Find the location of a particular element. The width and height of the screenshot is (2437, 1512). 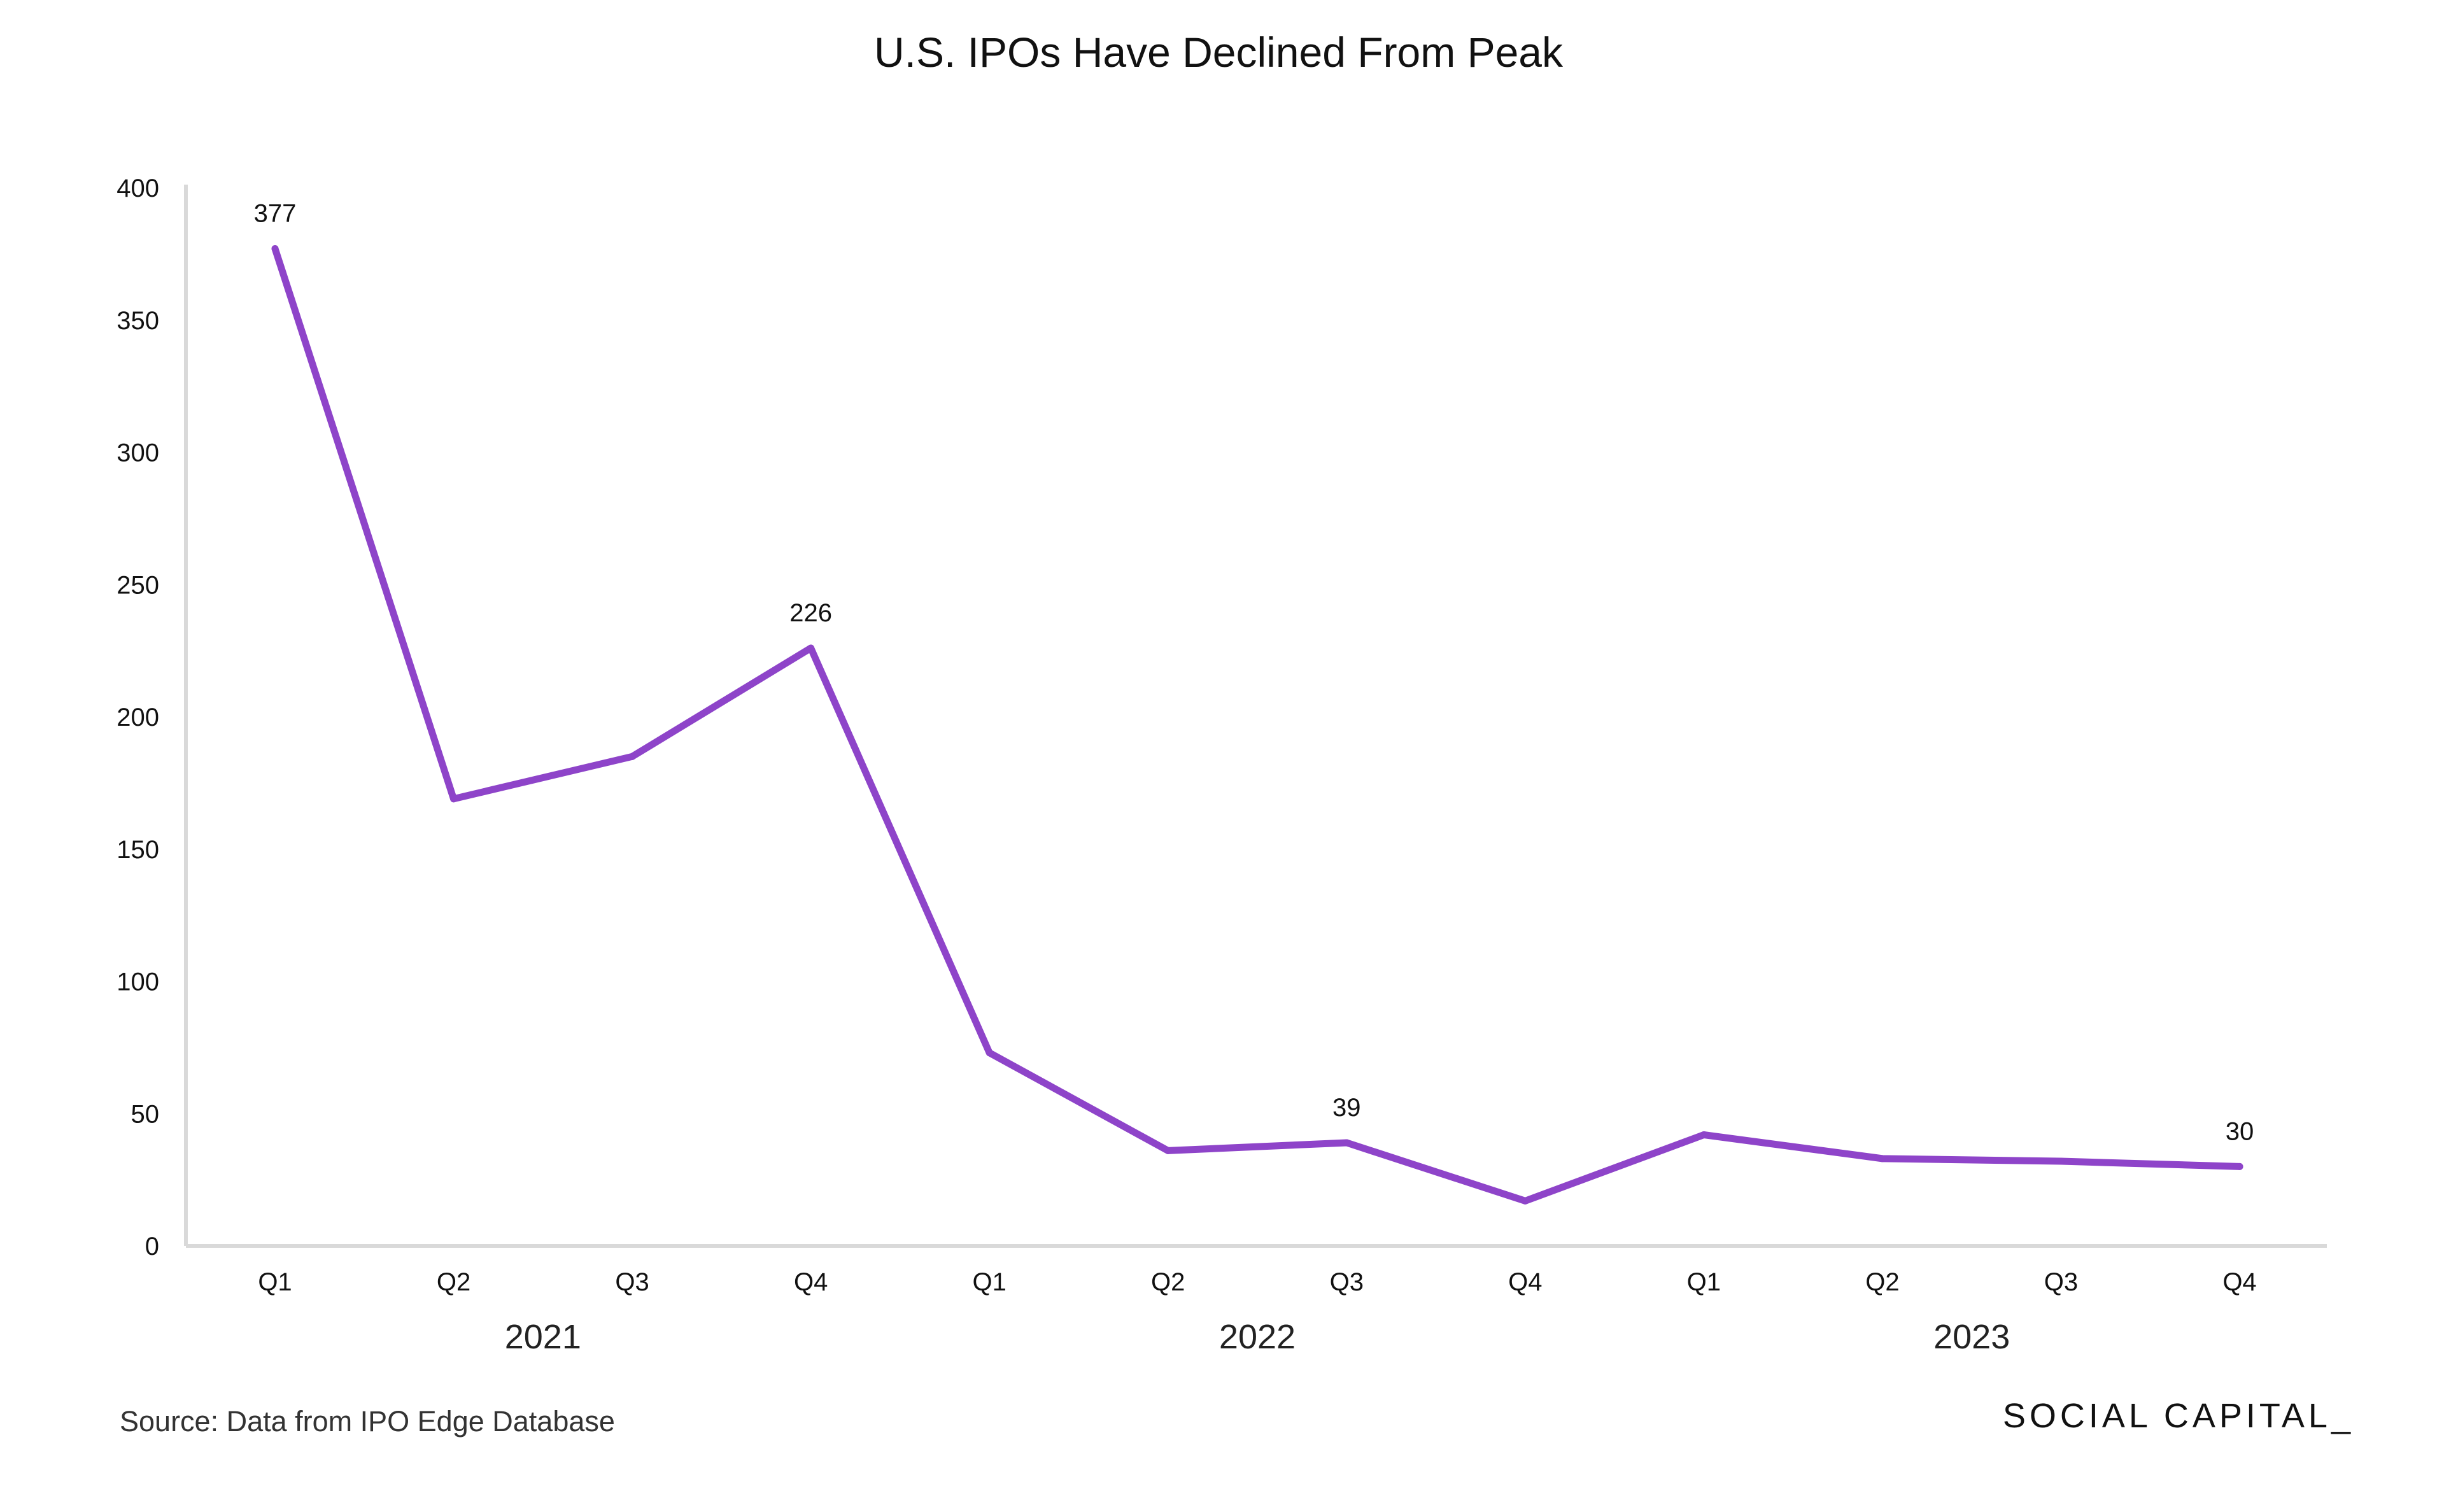

y-tick-label: 250 is located at coordinates (138, 585).